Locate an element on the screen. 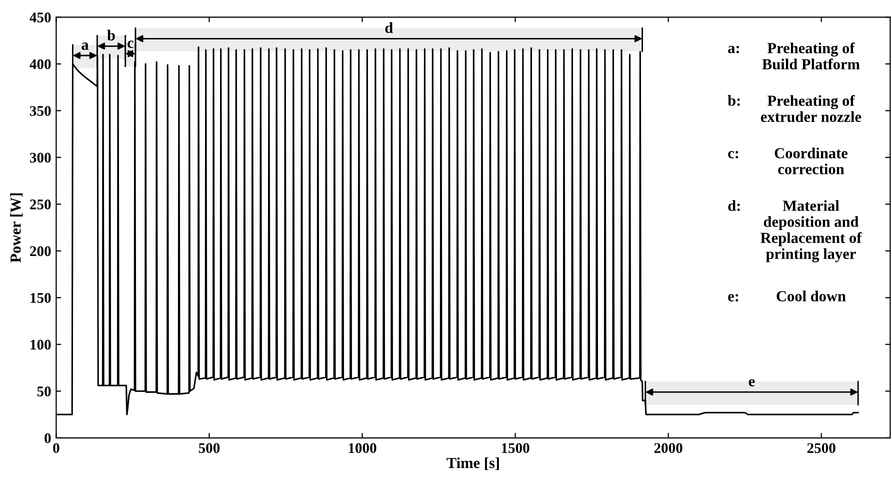 This screenshot has width=892, height=477. band-label: a is located at coordinates (85, 46).